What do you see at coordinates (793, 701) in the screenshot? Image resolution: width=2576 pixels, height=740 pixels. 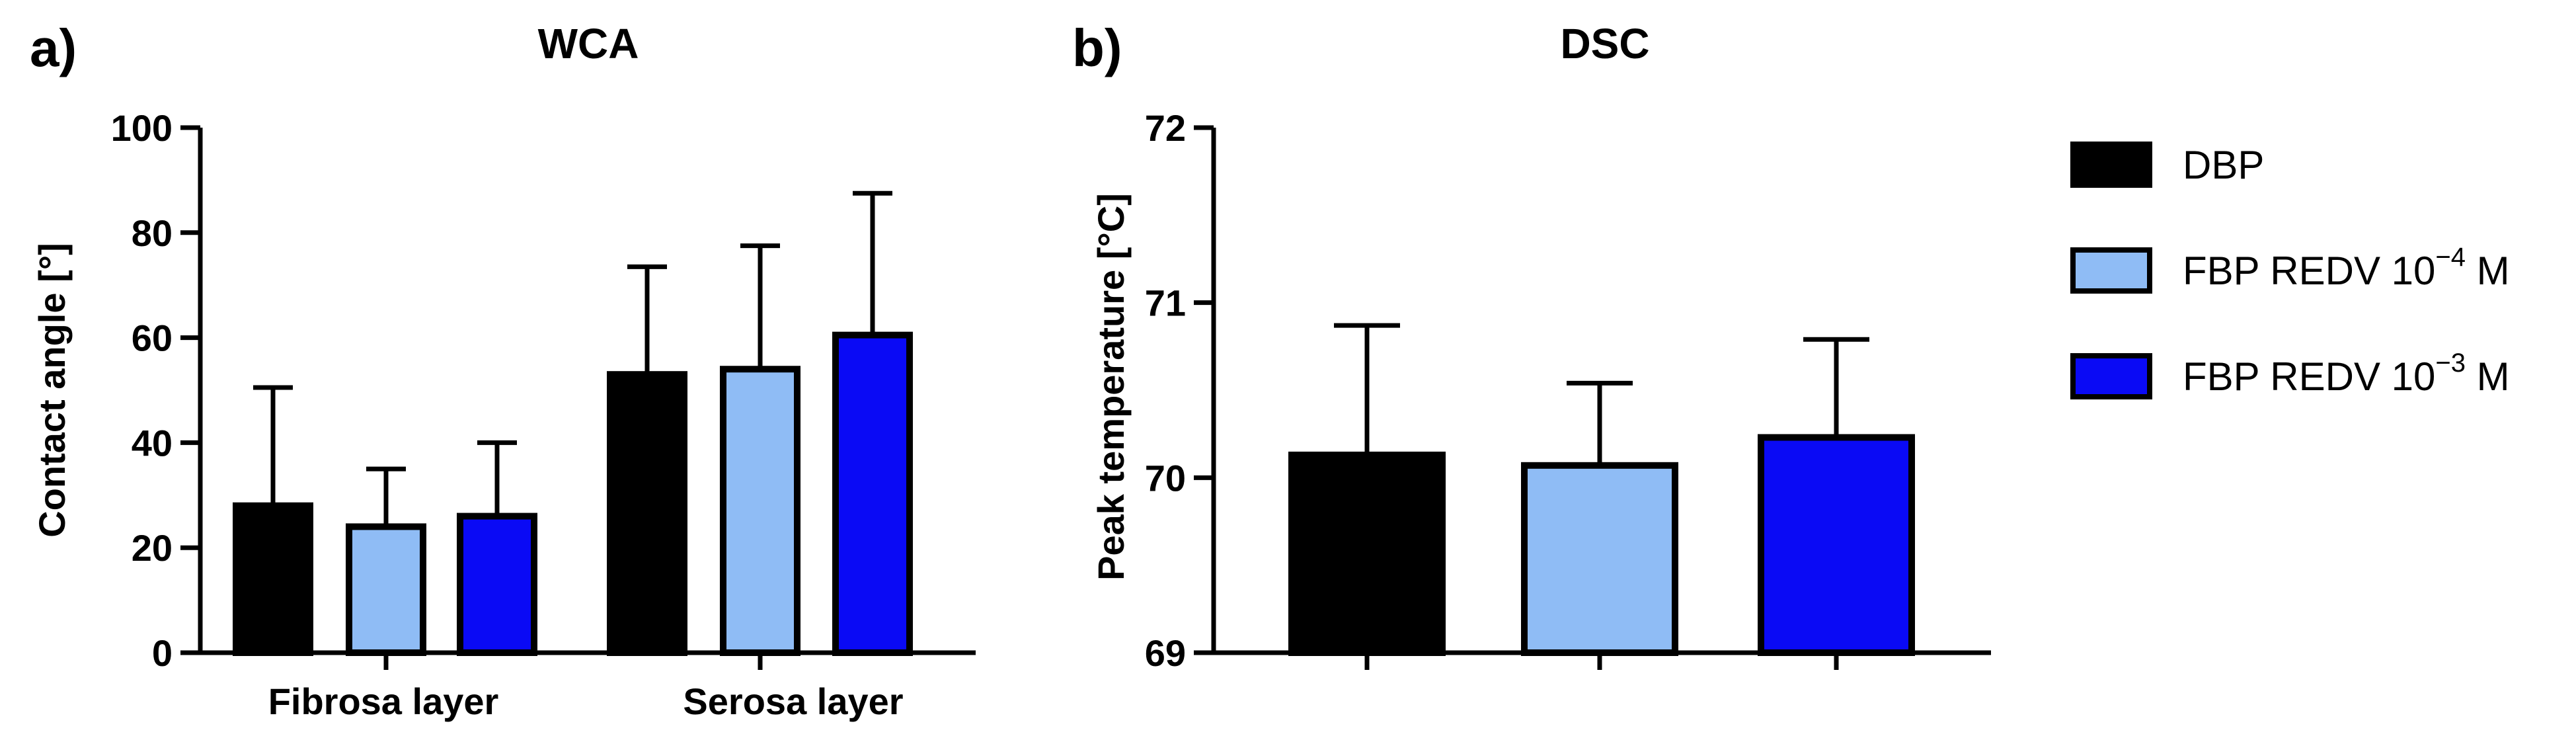 I see `wca-category-label: Serosa layer` at bounding box center [793, 701].